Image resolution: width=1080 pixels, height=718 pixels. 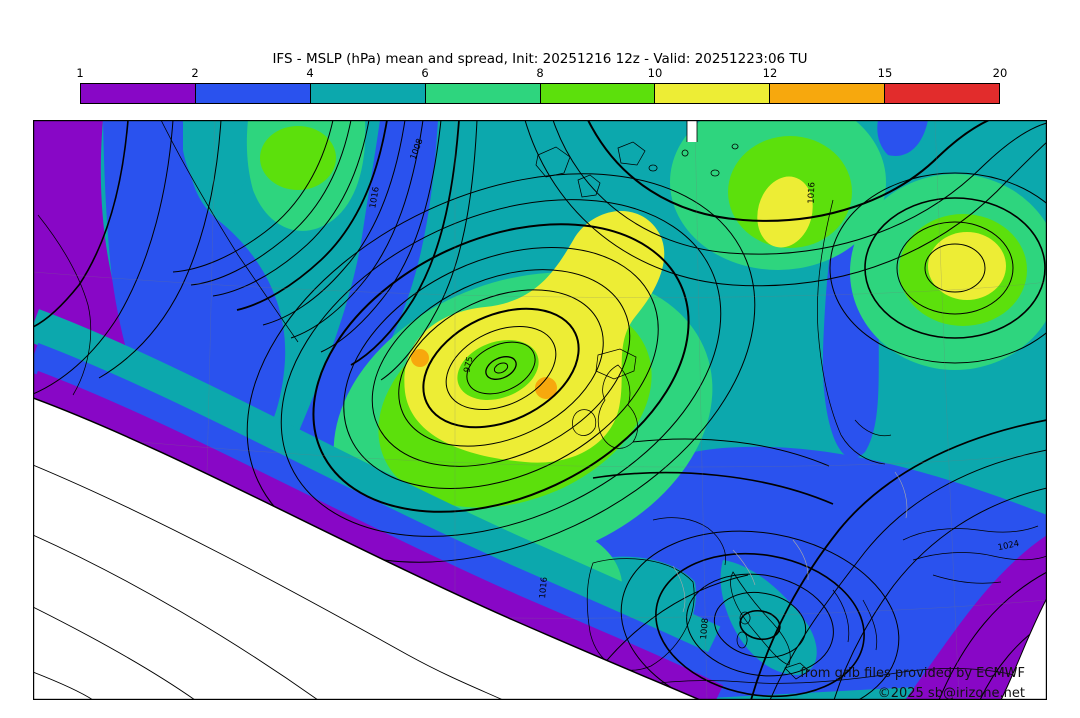 I want to click on colorbar-tick: 8, so click(x=540, y=73).